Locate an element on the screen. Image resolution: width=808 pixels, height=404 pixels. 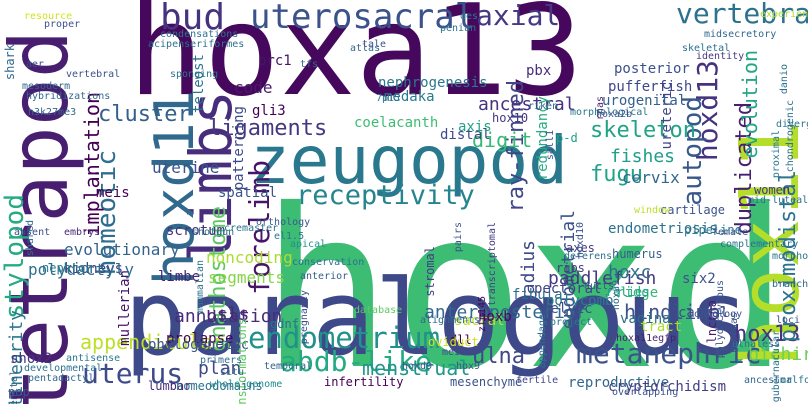
cloud-word: gubernacular is located at coordinates (776, 366).